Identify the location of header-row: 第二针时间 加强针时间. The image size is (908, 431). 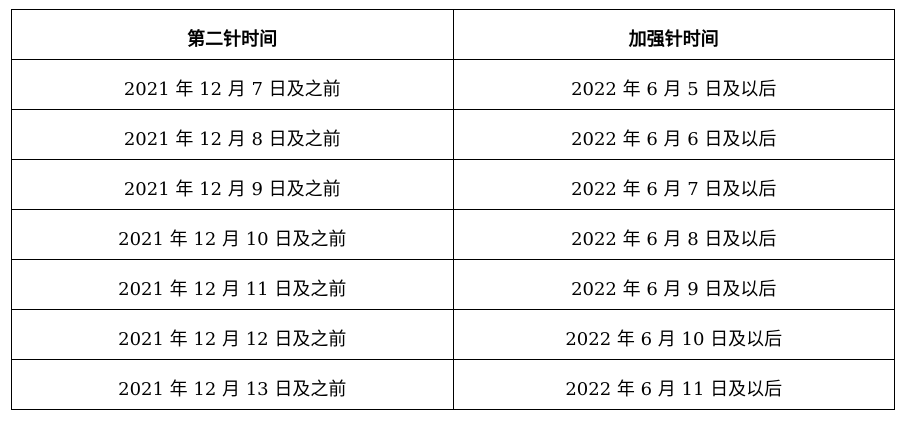
(453, 34).